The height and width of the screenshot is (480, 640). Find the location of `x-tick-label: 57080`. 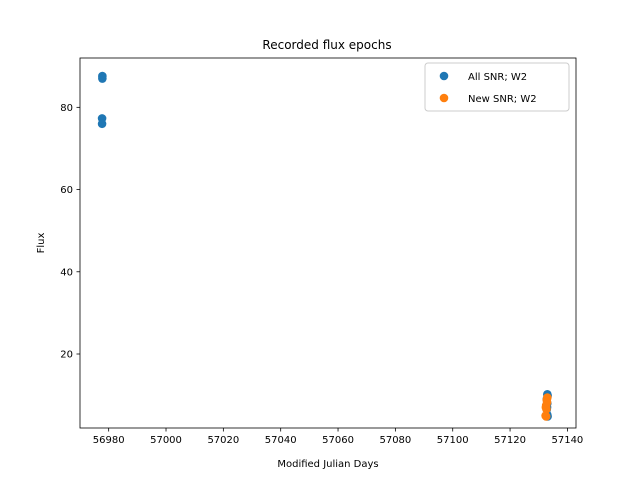

x-tick-label: 57080 is located at coordinates (395, 440).